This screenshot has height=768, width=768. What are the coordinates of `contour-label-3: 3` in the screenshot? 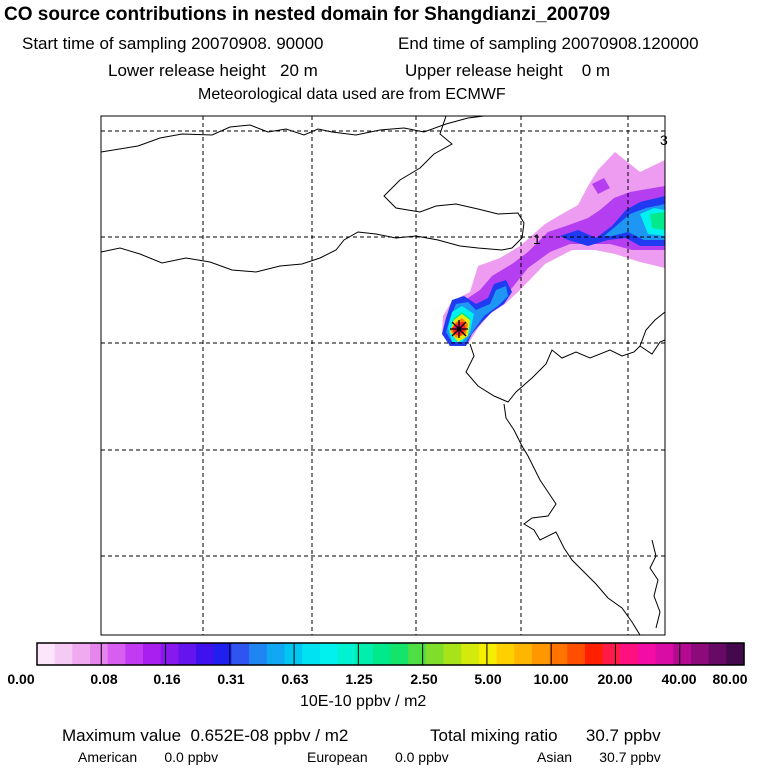 It's located at (664, 140).